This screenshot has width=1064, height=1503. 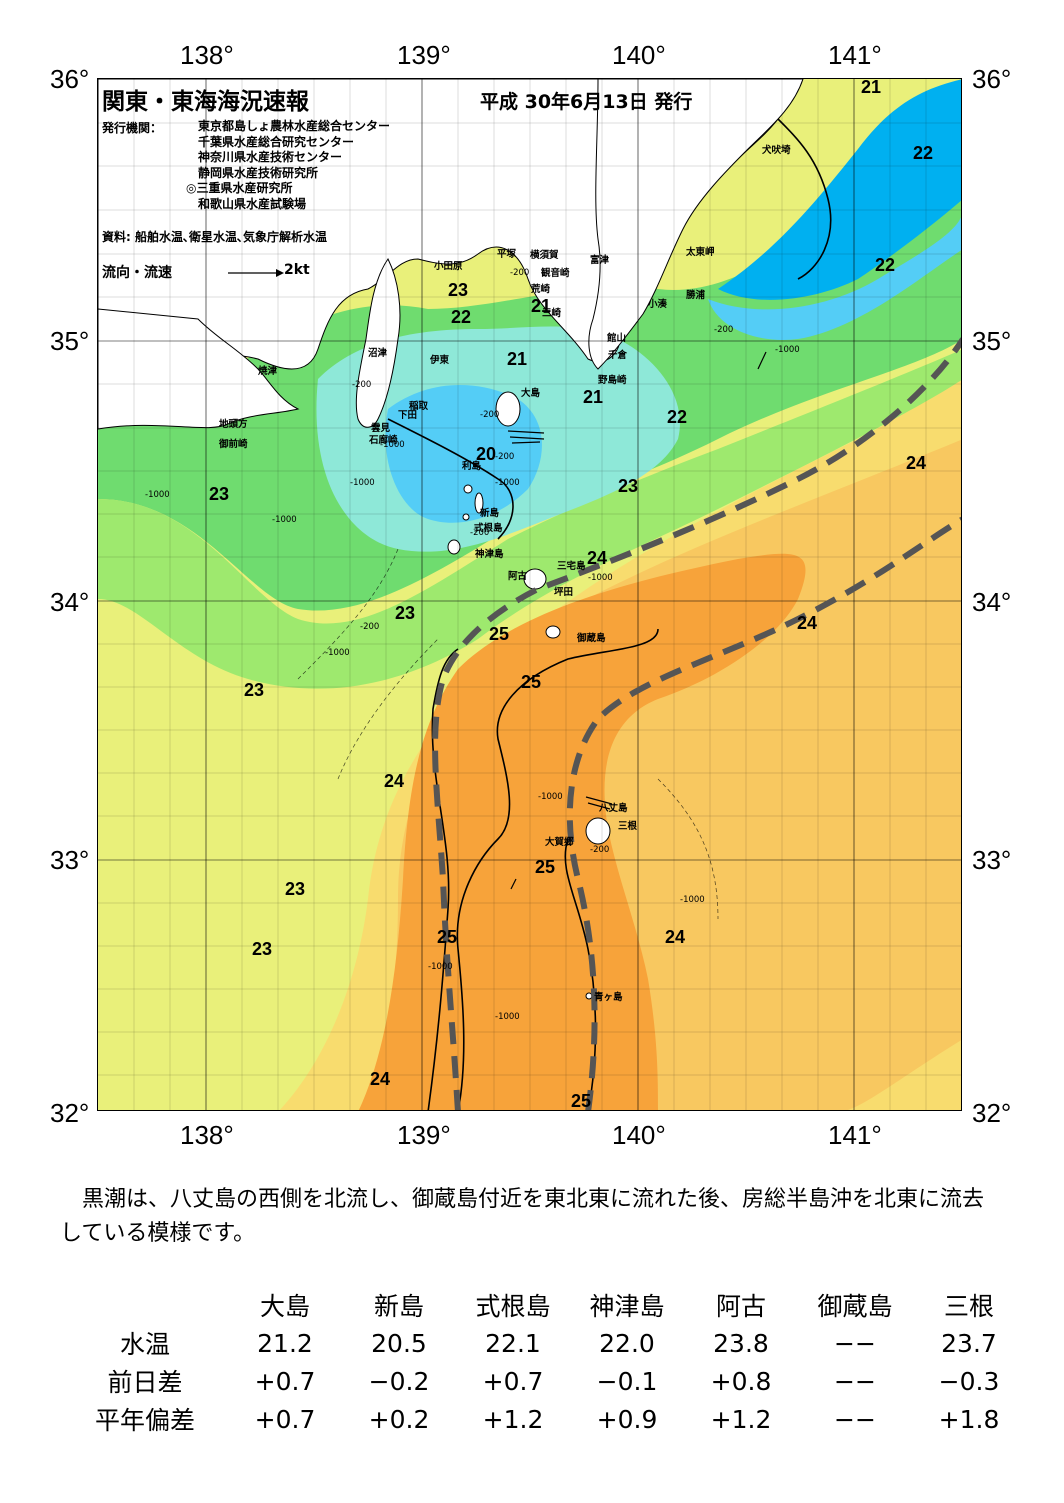 I want to click on column-header: 新島, so click(x=398, y=1306).